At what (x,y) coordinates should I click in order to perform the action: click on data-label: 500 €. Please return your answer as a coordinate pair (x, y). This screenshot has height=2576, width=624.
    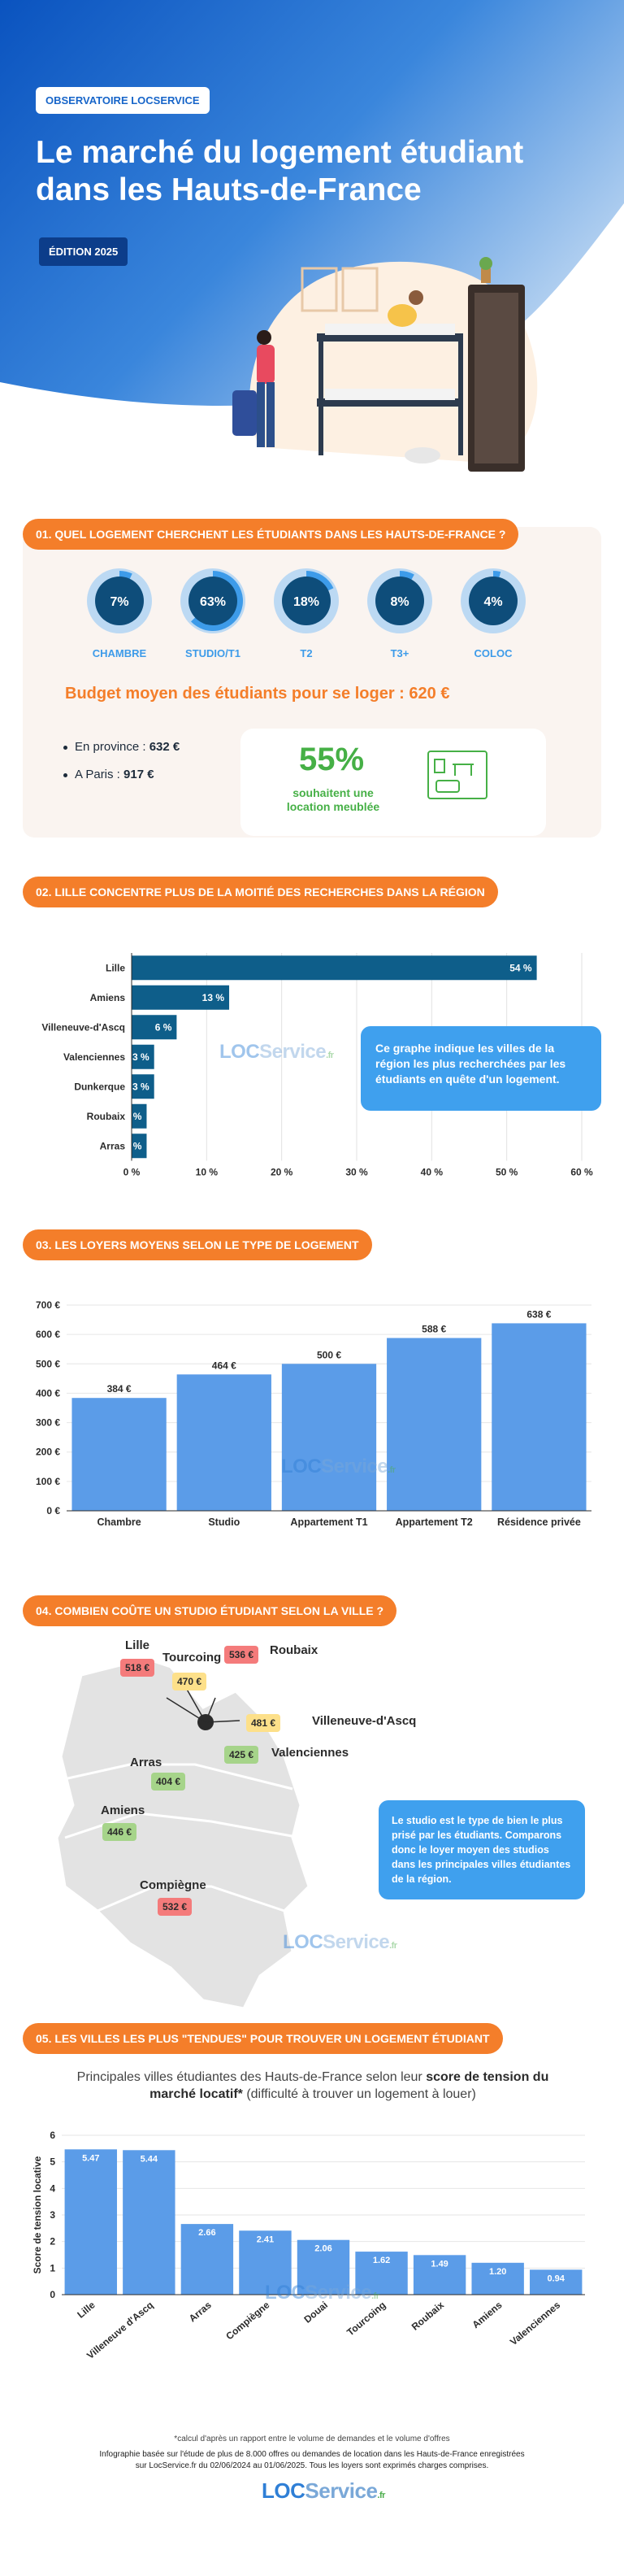
    Looking at the image, I should click on (329, 1354).